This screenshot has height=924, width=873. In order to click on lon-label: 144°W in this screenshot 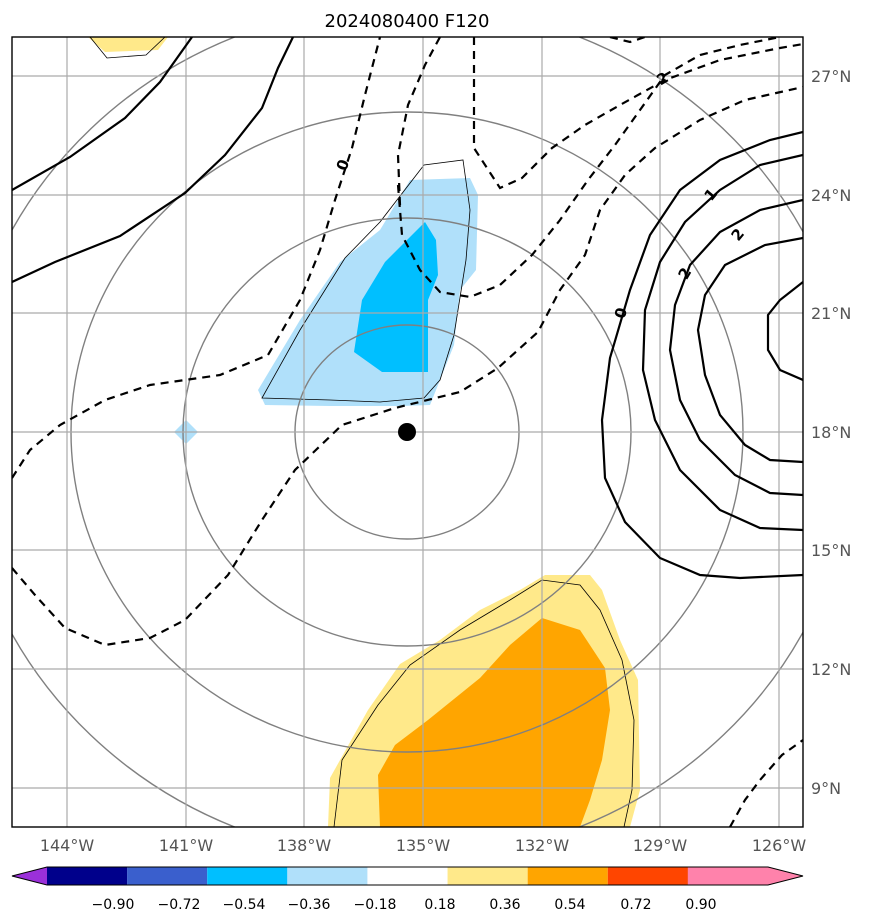, I will do `click(67, 845)`.